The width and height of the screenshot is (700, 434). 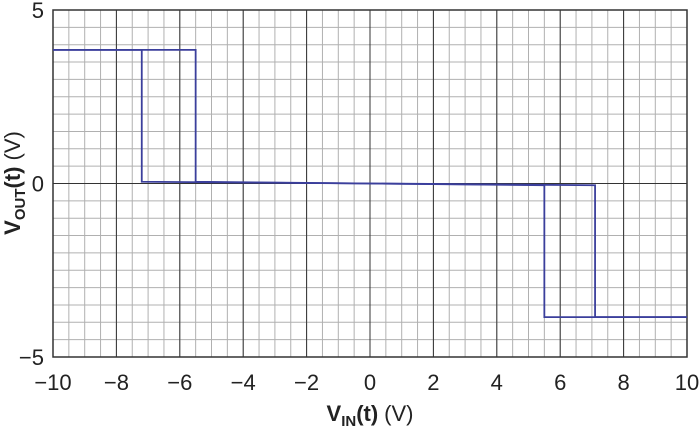 I want to click on ylabel-main: V, so click(x=12, y=227).